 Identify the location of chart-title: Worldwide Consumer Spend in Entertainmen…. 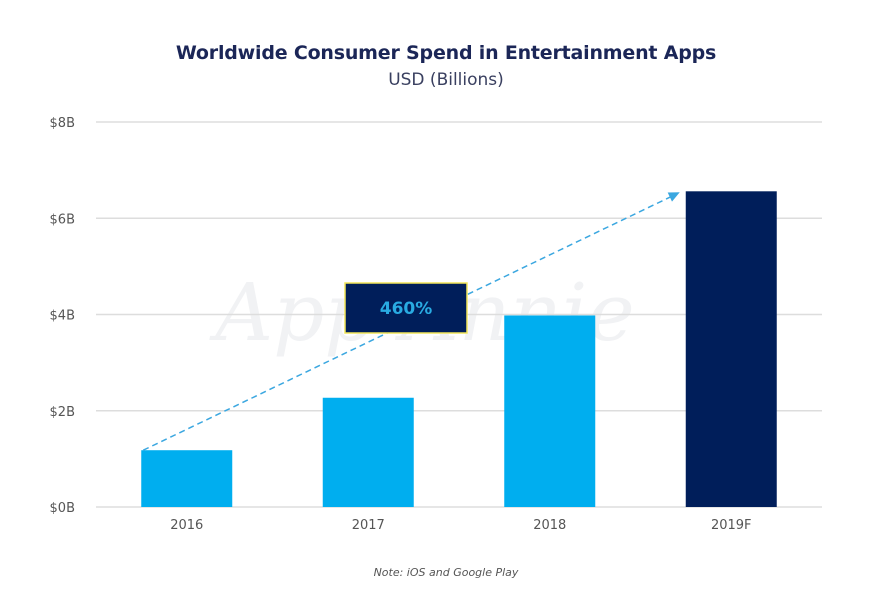
(446, 53).